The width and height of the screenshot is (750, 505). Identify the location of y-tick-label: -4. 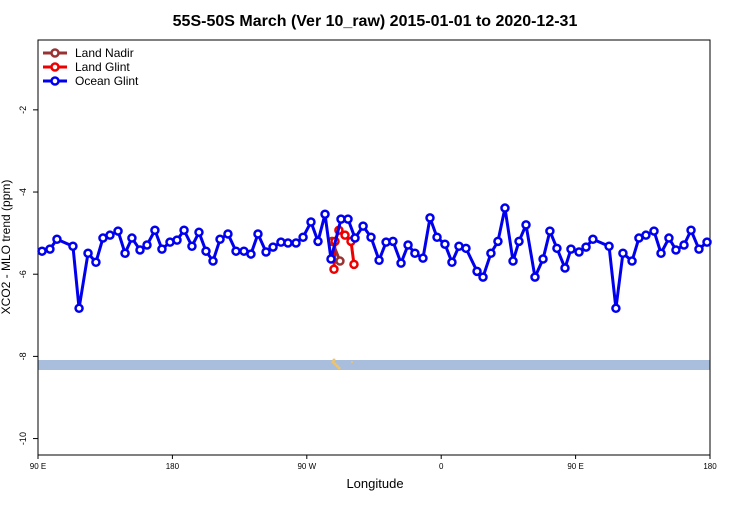
(23, 192).